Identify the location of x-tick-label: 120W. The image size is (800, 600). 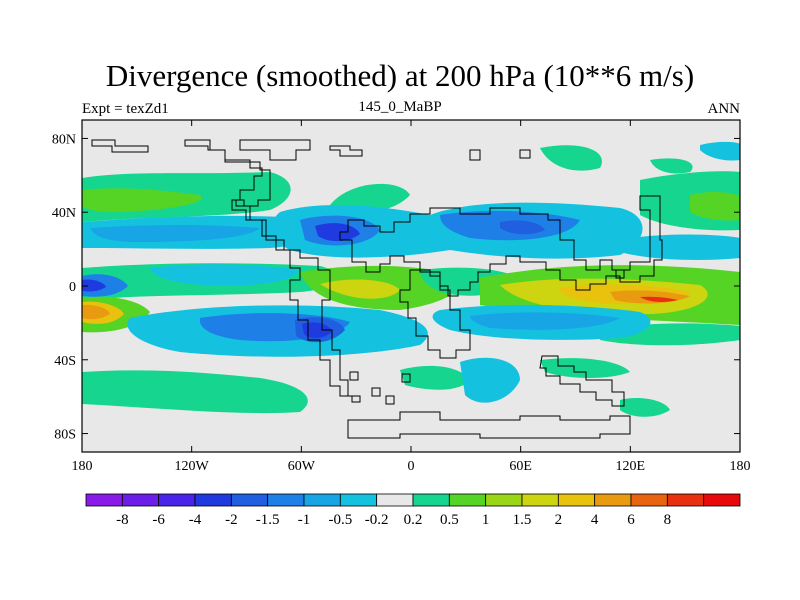
(192, 466).